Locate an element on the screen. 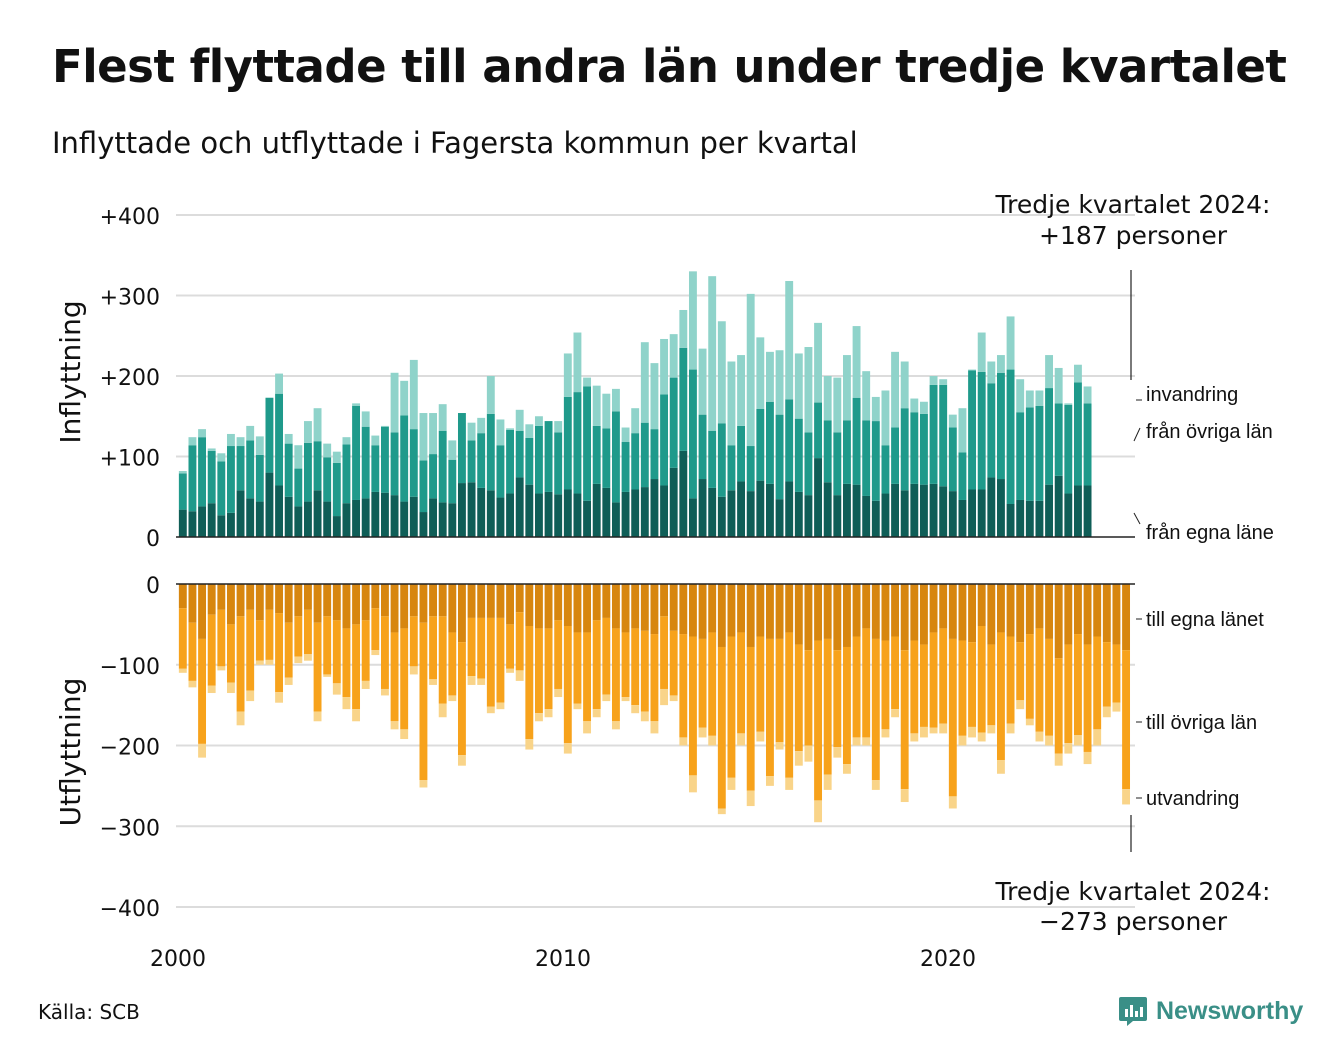 The image size is (1340, 1060). x-tick-label: 2010 is located at coordinates (563, 959).